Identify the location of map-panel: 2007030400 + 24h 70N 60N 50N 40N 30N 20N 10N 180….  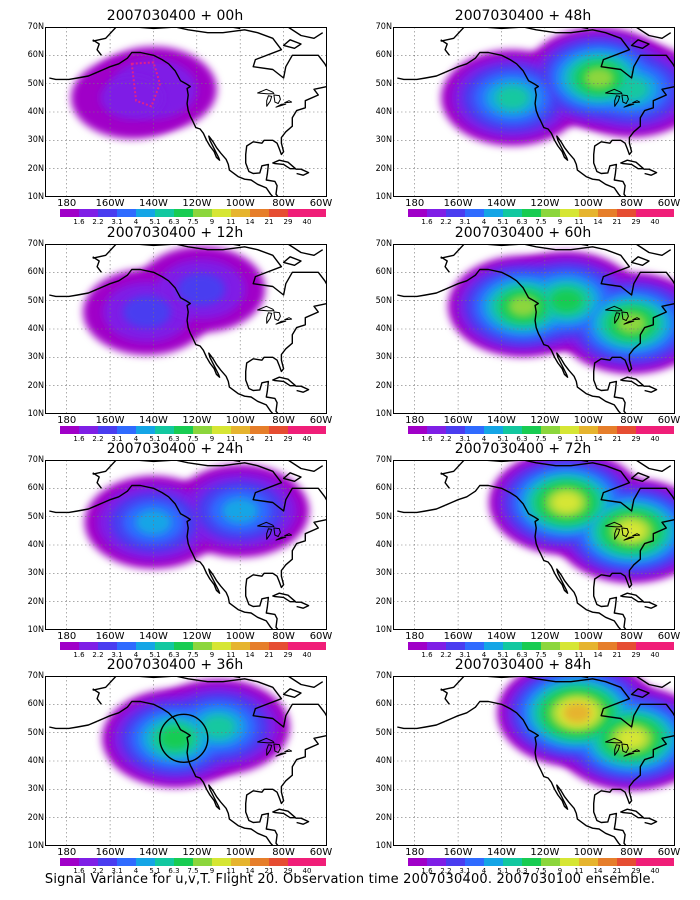
(175, 550).